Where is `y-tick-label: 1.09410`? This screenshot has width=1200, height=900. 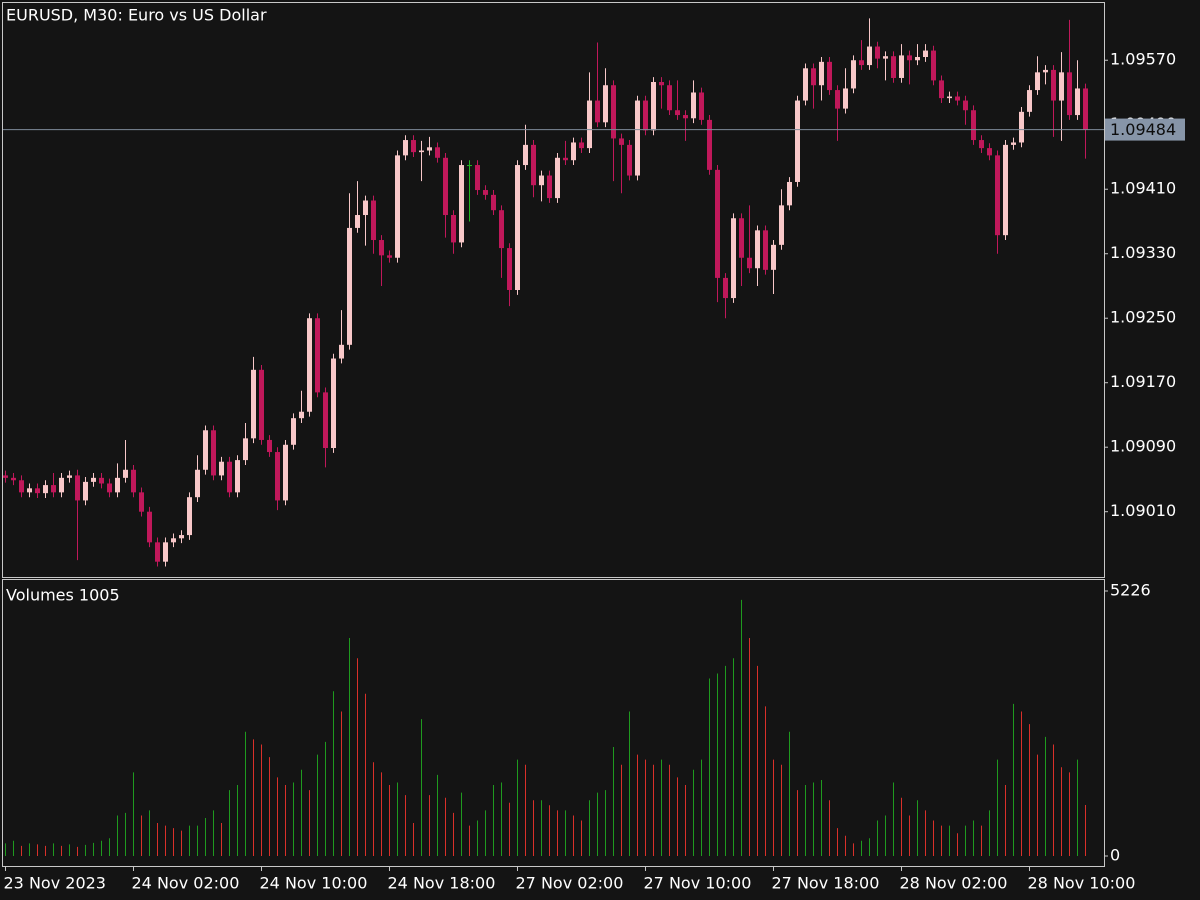 y-tick-label: 1.09410 is located at coordinates (1143, 188).